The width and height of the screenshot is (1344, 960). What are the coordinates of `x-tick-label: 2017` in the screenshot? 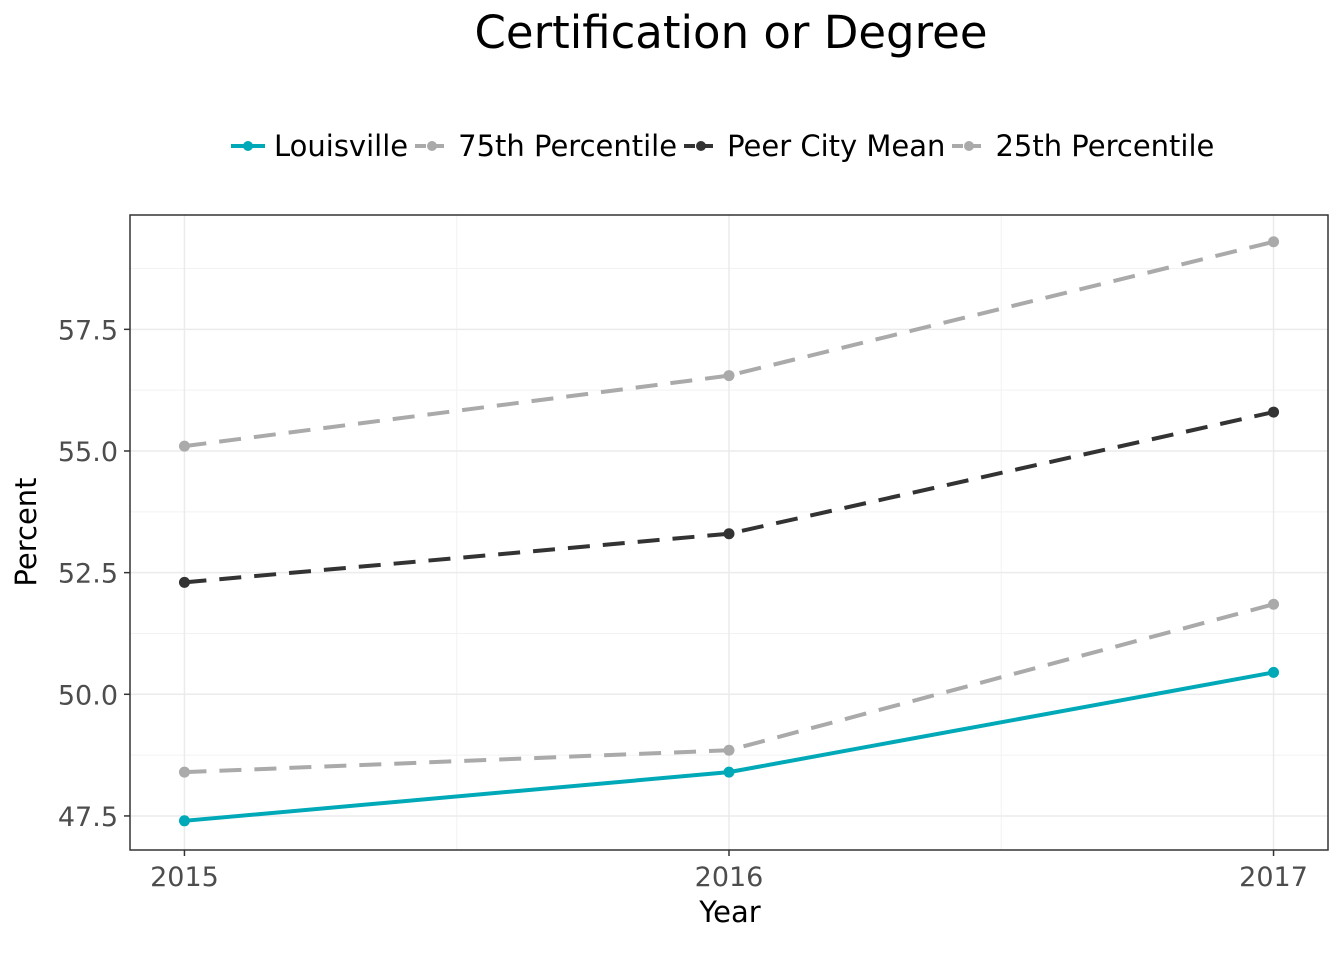 It's located at (1273, 877).